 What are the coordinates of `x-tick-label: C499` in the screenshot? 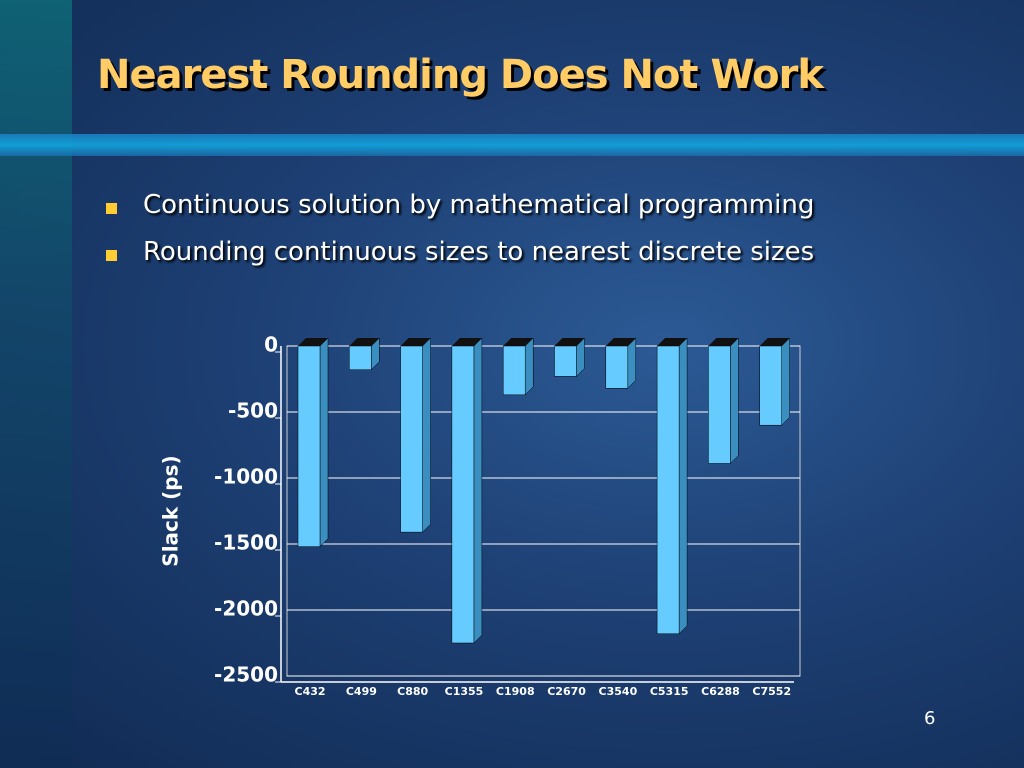 It's located at (361, 691).